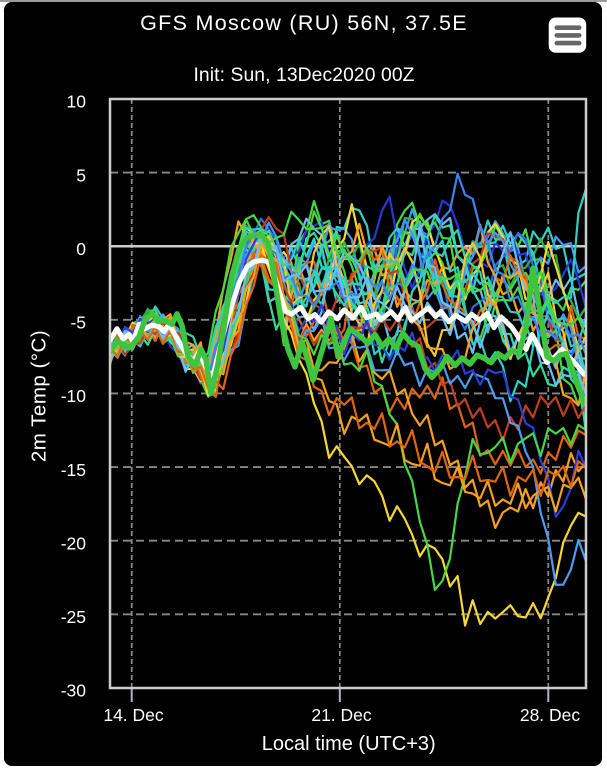 The height and width of the screenshot is (768, 607). I want to click on svg-text: -15, so click(73, 470).